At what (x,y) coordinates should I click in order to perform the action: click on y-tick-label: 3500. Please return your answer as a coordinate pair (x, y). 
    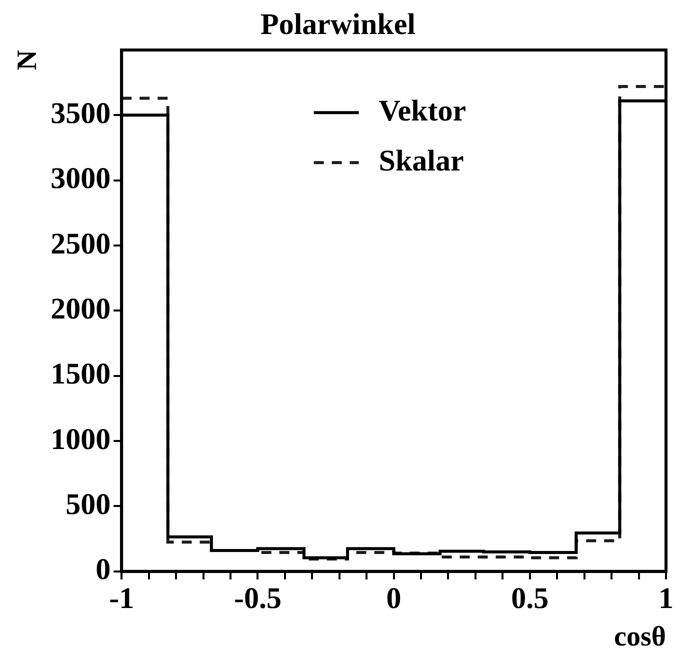
    Looking at the image, I should click on (80, 113).